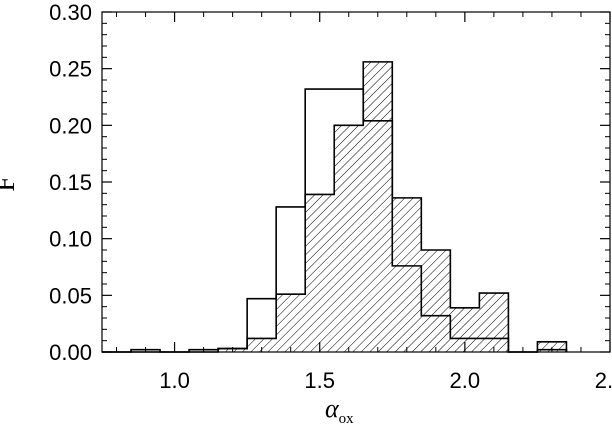 This screenshot has height=427, width=612. What do you see at coordinates (10, 184) in the screenshot?
I see `y-axis-title: F` at bounding box center [10, 184].